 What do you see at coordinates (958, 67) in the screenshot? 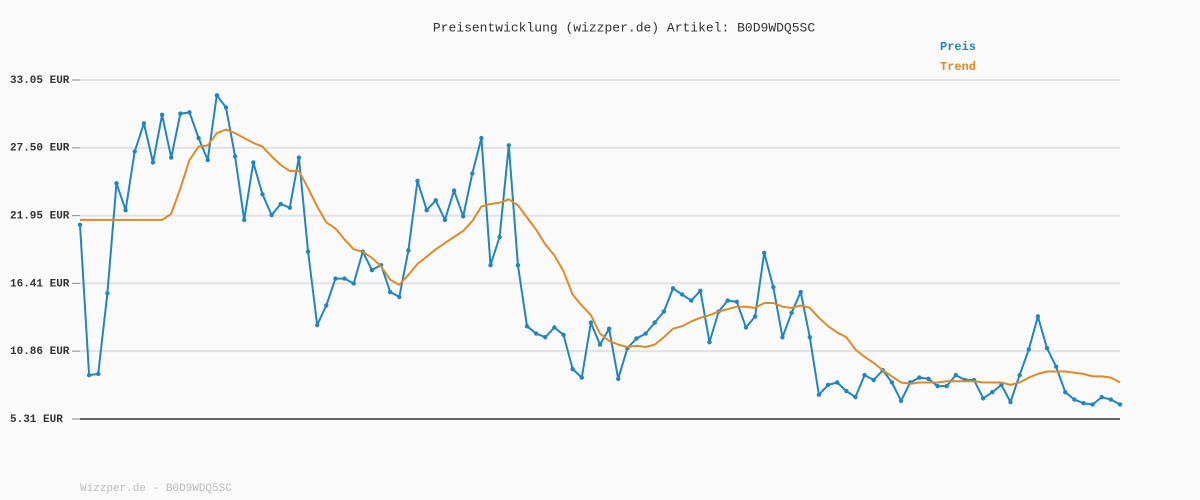
I see `legend-label: Trend` at bounding box center [958, 67].